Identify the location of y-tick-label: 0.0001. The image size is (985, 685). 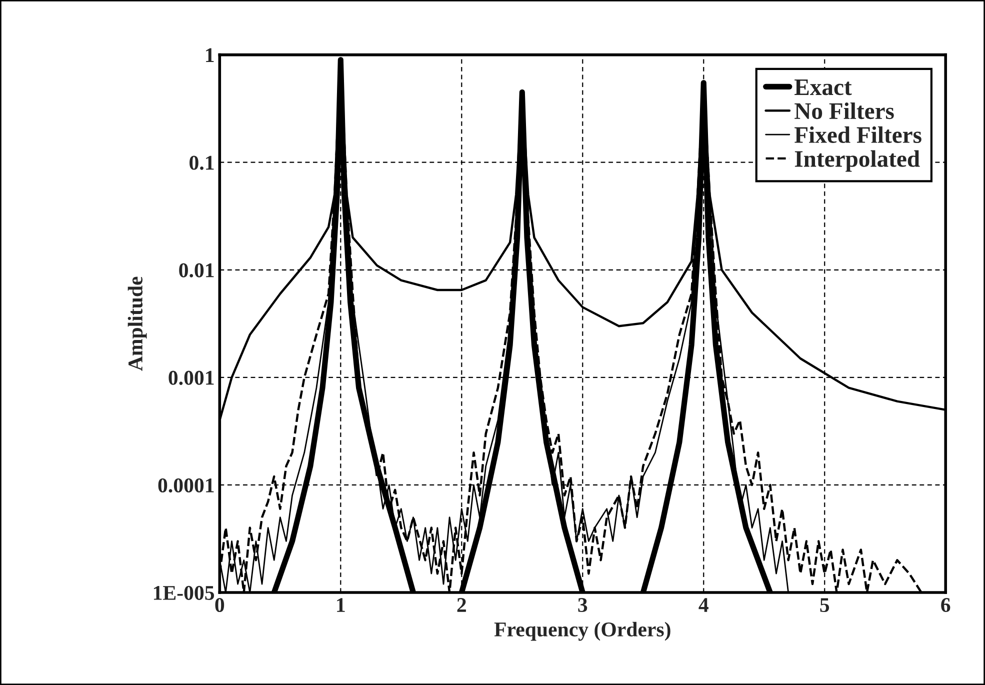
(186, 485).